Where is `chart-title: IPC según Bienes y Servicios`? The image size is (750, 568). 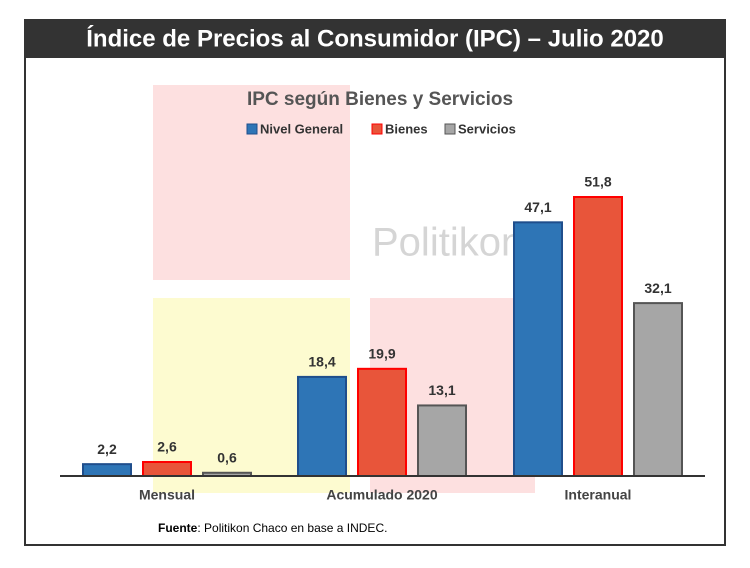 chart-title: IPC según Bienes y Servicios is located at coordinates (380, 99).